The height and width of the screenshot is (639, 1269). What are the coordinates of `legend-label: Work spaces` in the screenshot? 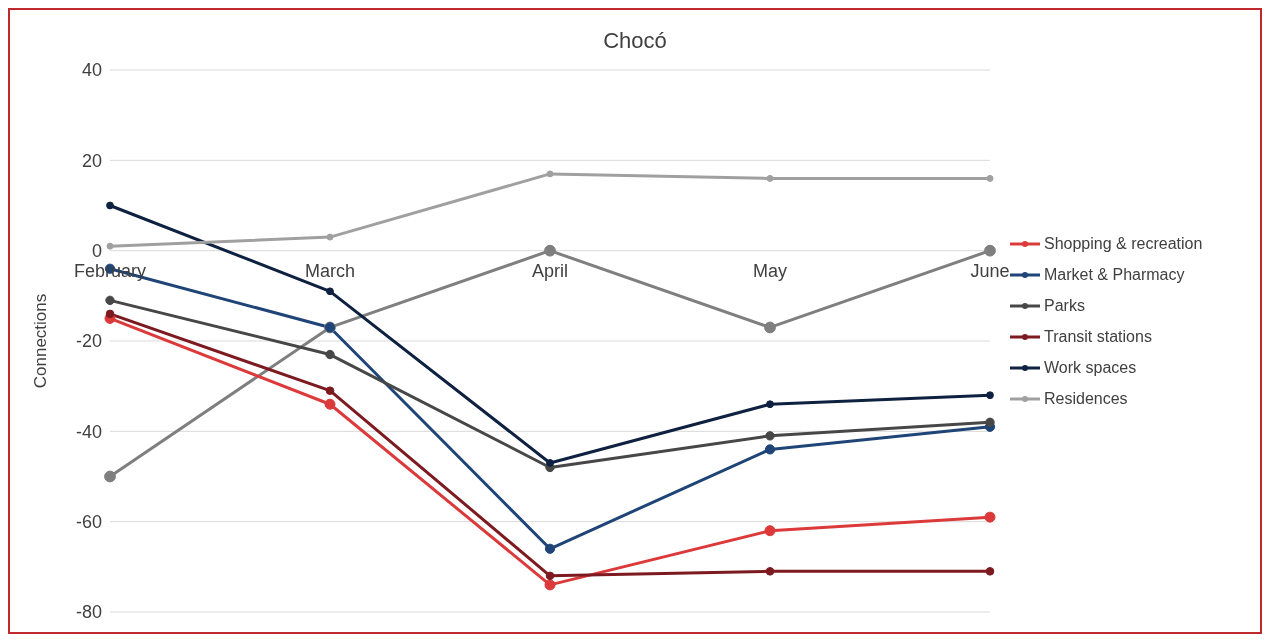 It's located at (1090, 367).